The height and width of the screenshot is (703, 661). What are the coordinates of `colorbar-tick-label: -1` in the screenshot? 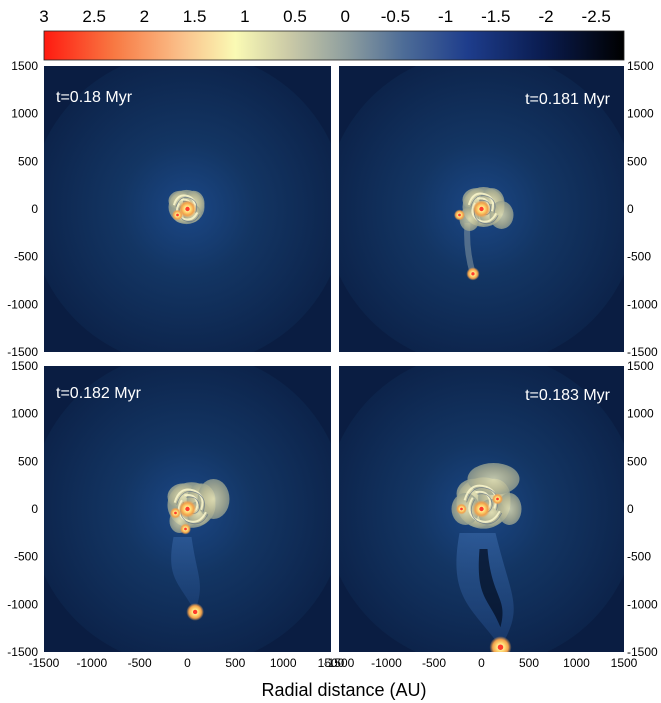 It's located at (445, 16).